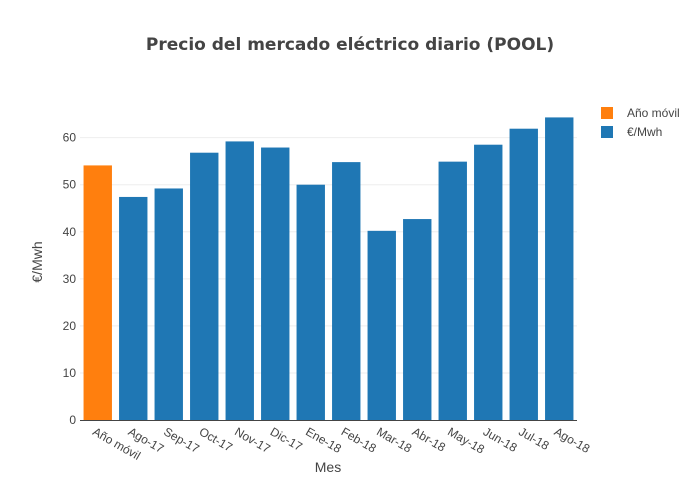 The width and height of the screenshot is (700, 500). I want to click on x-tick-label: Feb-18, so click(359, 439).